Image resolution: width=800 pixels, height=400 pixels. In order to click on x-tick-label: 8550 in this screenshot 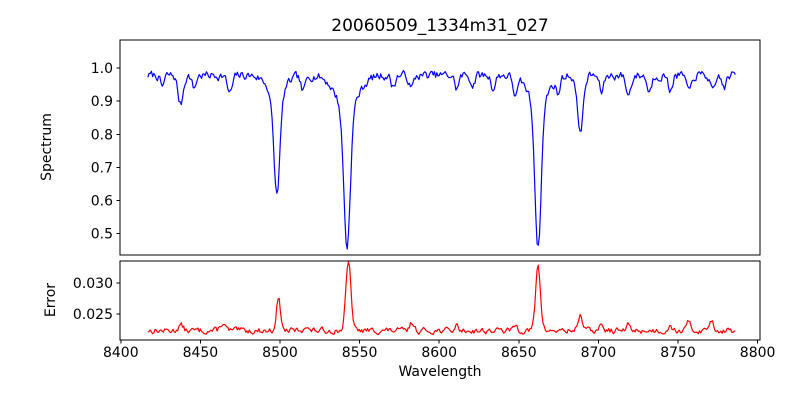, I will do `click(360, 353)`.